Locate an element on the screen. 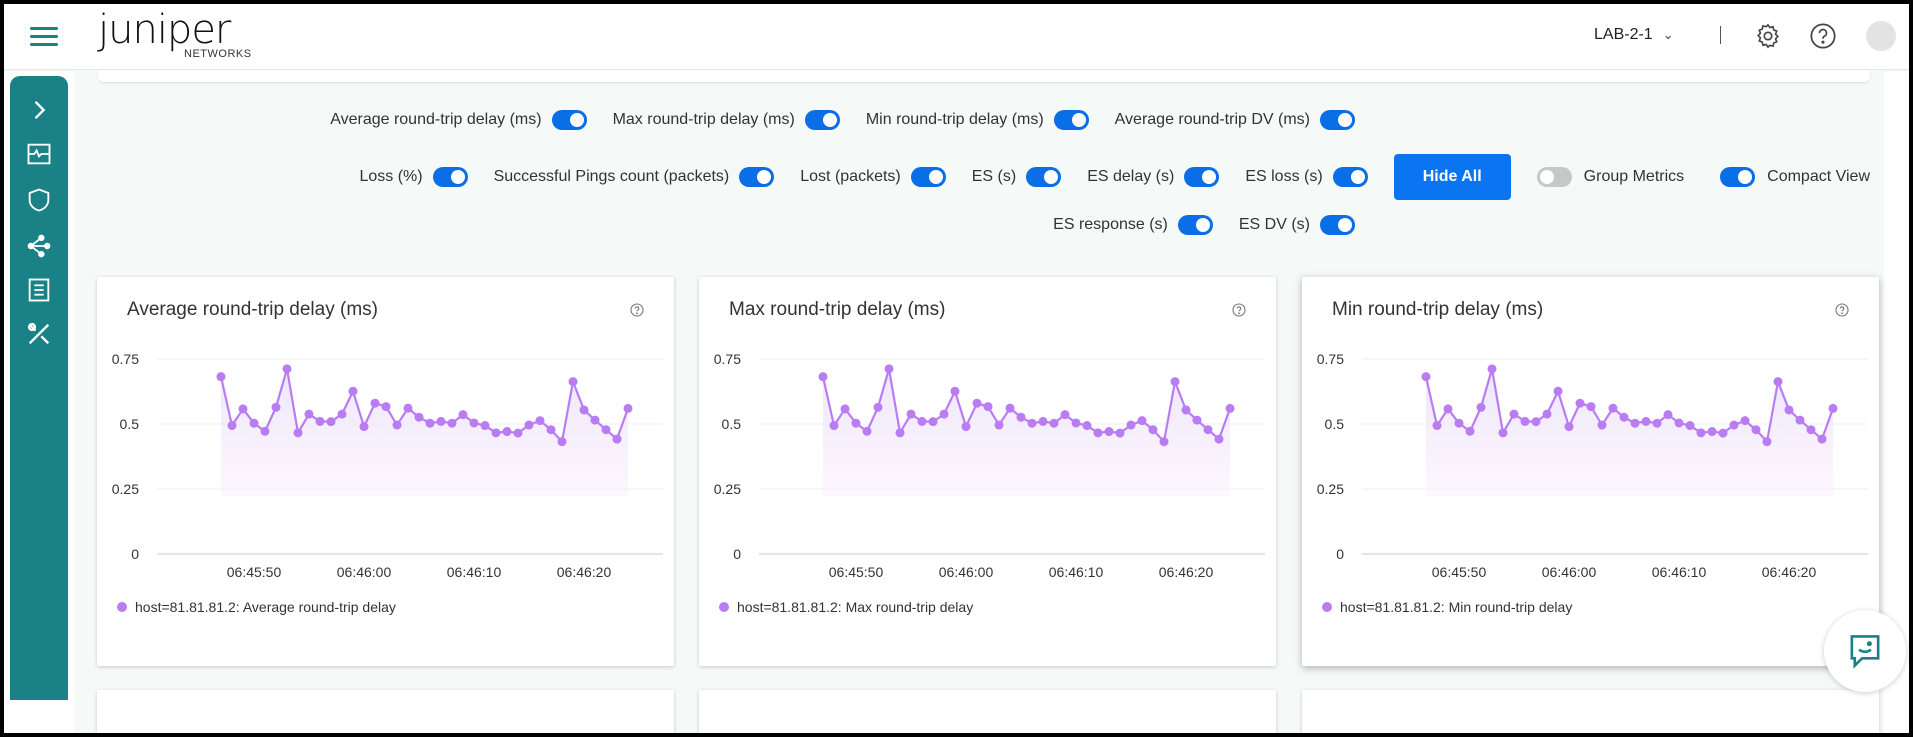  hide-all-button: Hide All is located at coordinates (1452, 177).